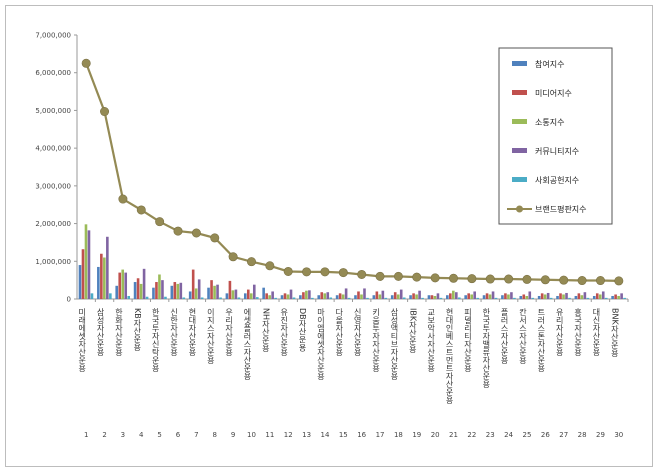 The height and width of the screenshot is (473, 660). I want to click on category-label: 삼성액티브자산운용, so click(394, 343).